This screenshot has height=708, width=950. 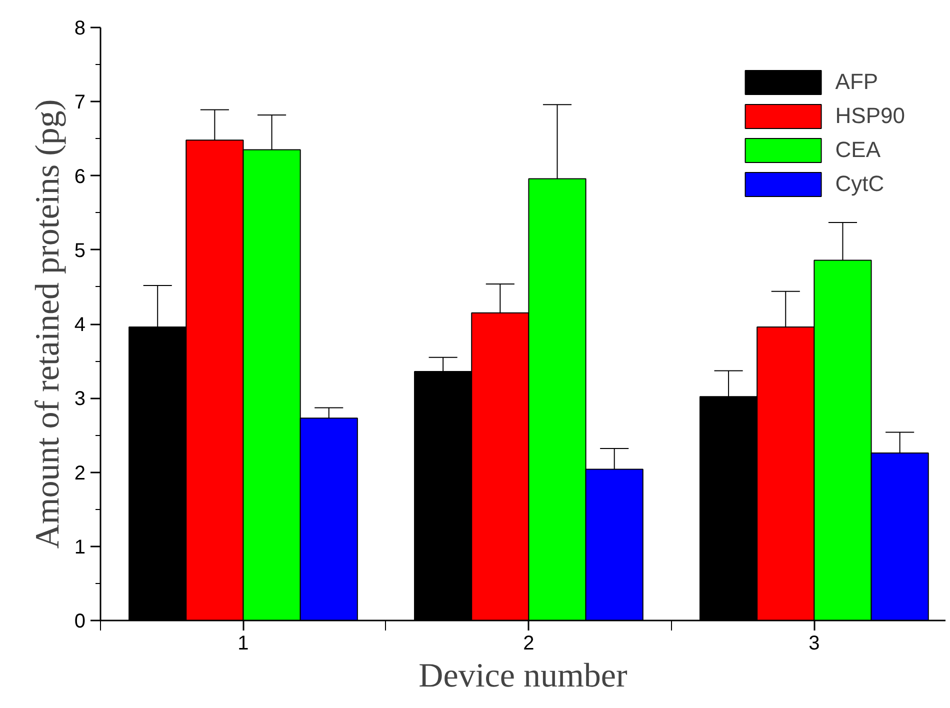 What do you see at coordinates (859, 184) in the screenshot?
I see `legend-label: CytC` at bounding box center [859, 184].